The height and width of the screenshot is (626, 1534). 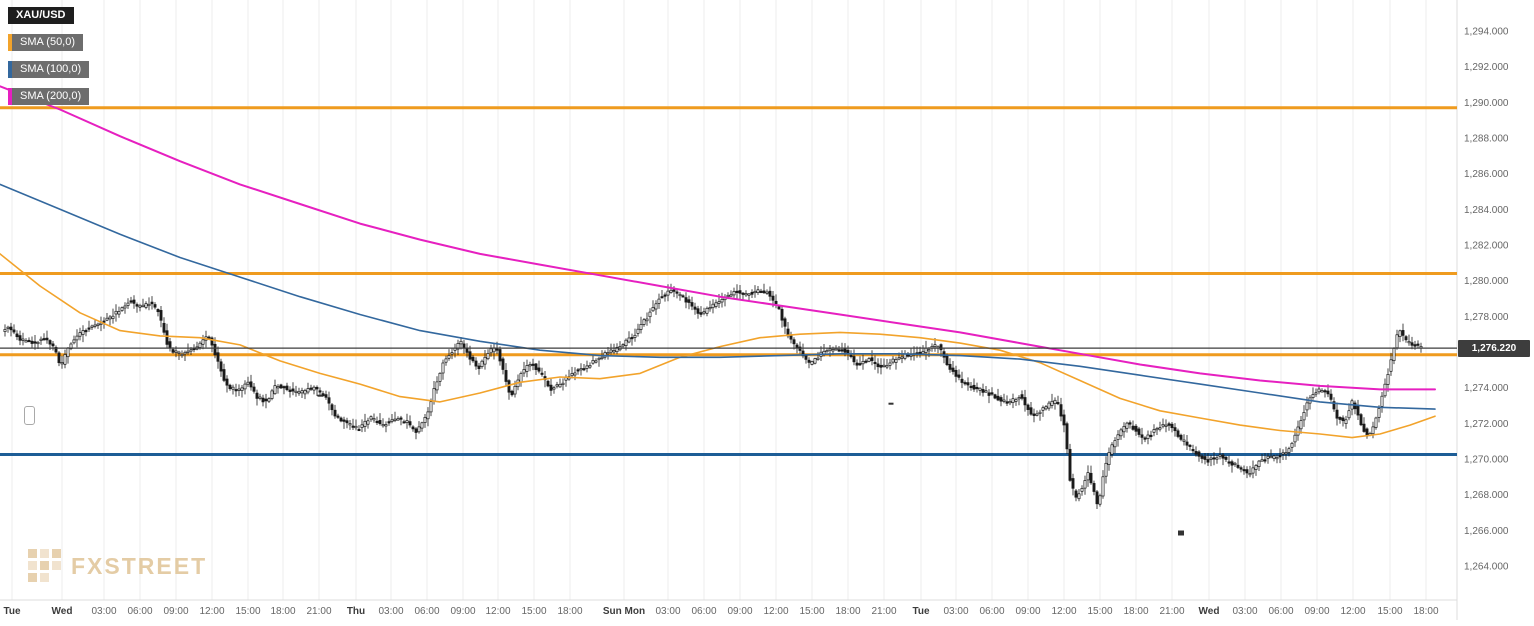 I want to click on legend-item-sma100: SMA (100,0), so click(x=49, y=69).